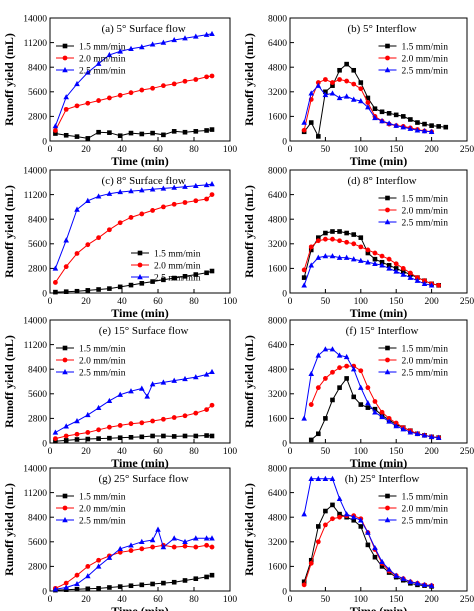 The height and width of the screenshot is (611, 474). What do you see at coordinates (91, 59) in the screenshot?
I see `legend: 1.5 mm/min 2.0 mm/min 2.5 mm/min` at bounding box center [91, 59].